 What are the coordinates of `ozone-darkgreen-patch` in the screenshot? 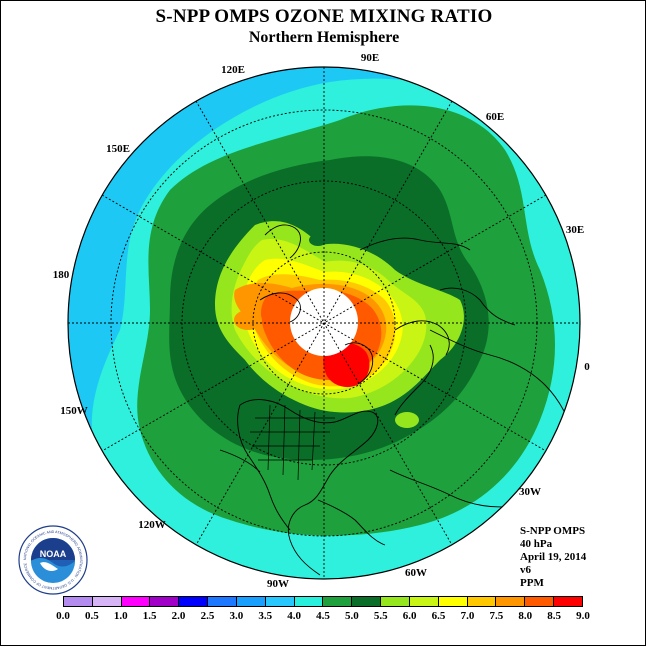 It's located at (318, 240).